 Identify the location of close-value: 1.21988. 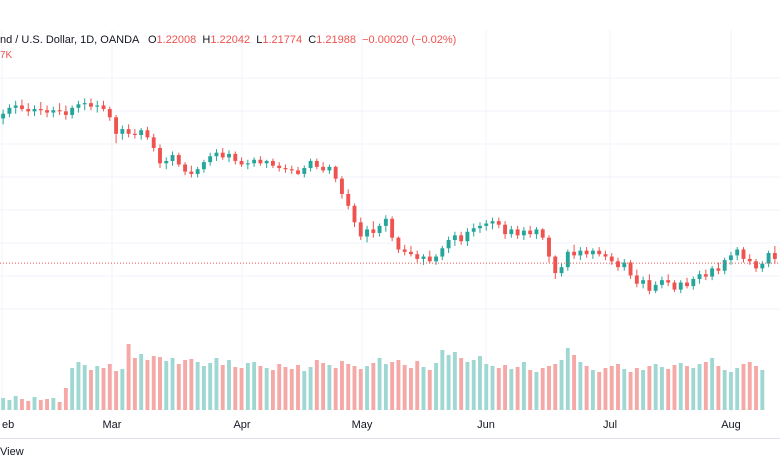
(336, 40).